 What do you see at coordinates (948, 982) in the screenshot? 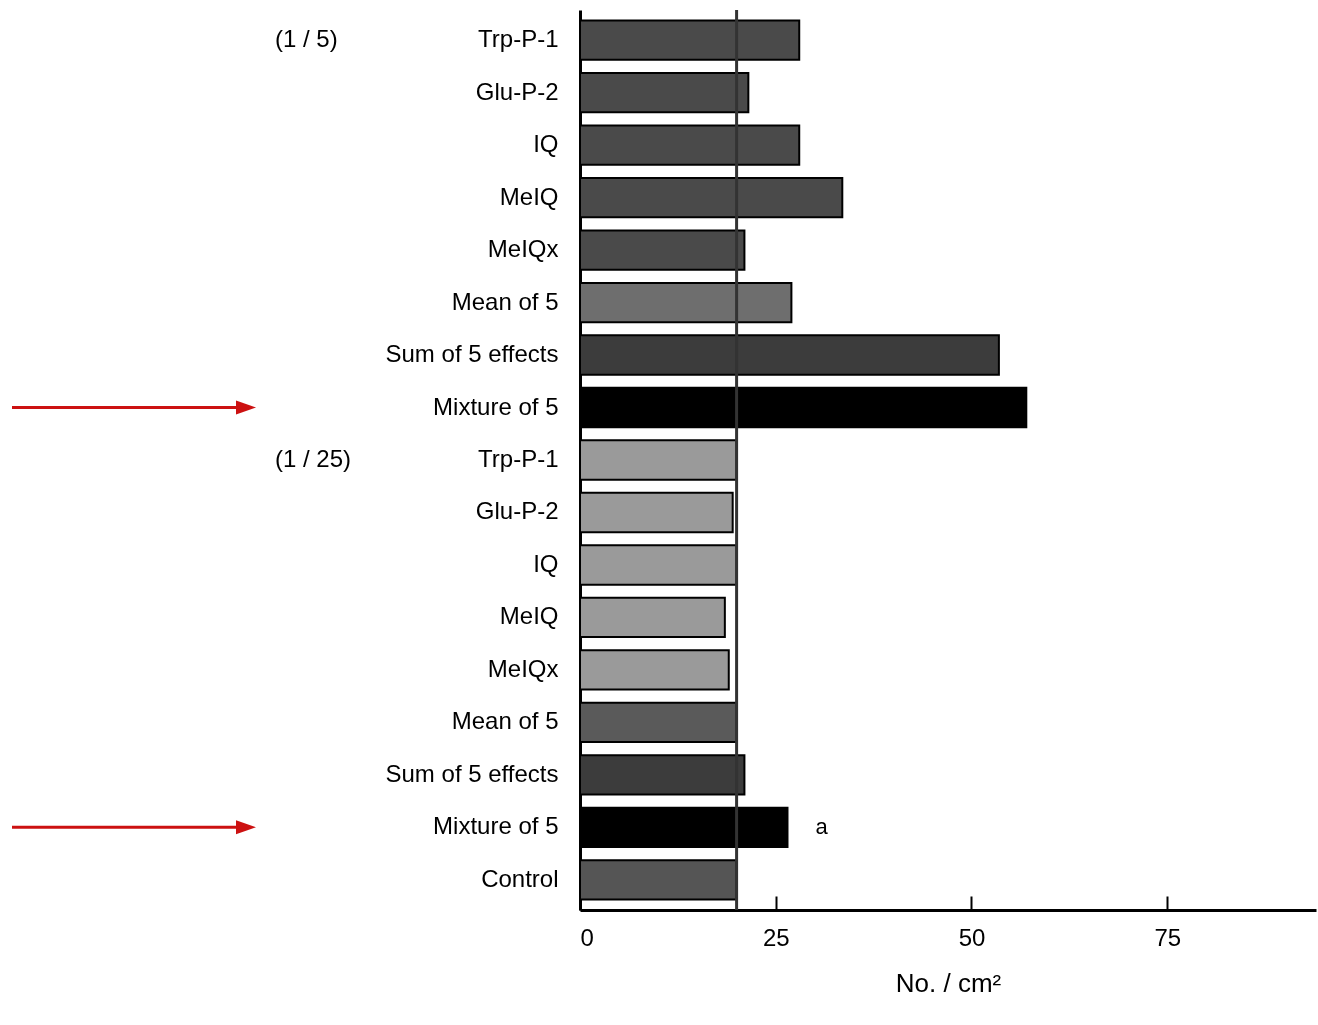
I see `x-axis-title: No. / cm²` at bounding box center [948, 982].